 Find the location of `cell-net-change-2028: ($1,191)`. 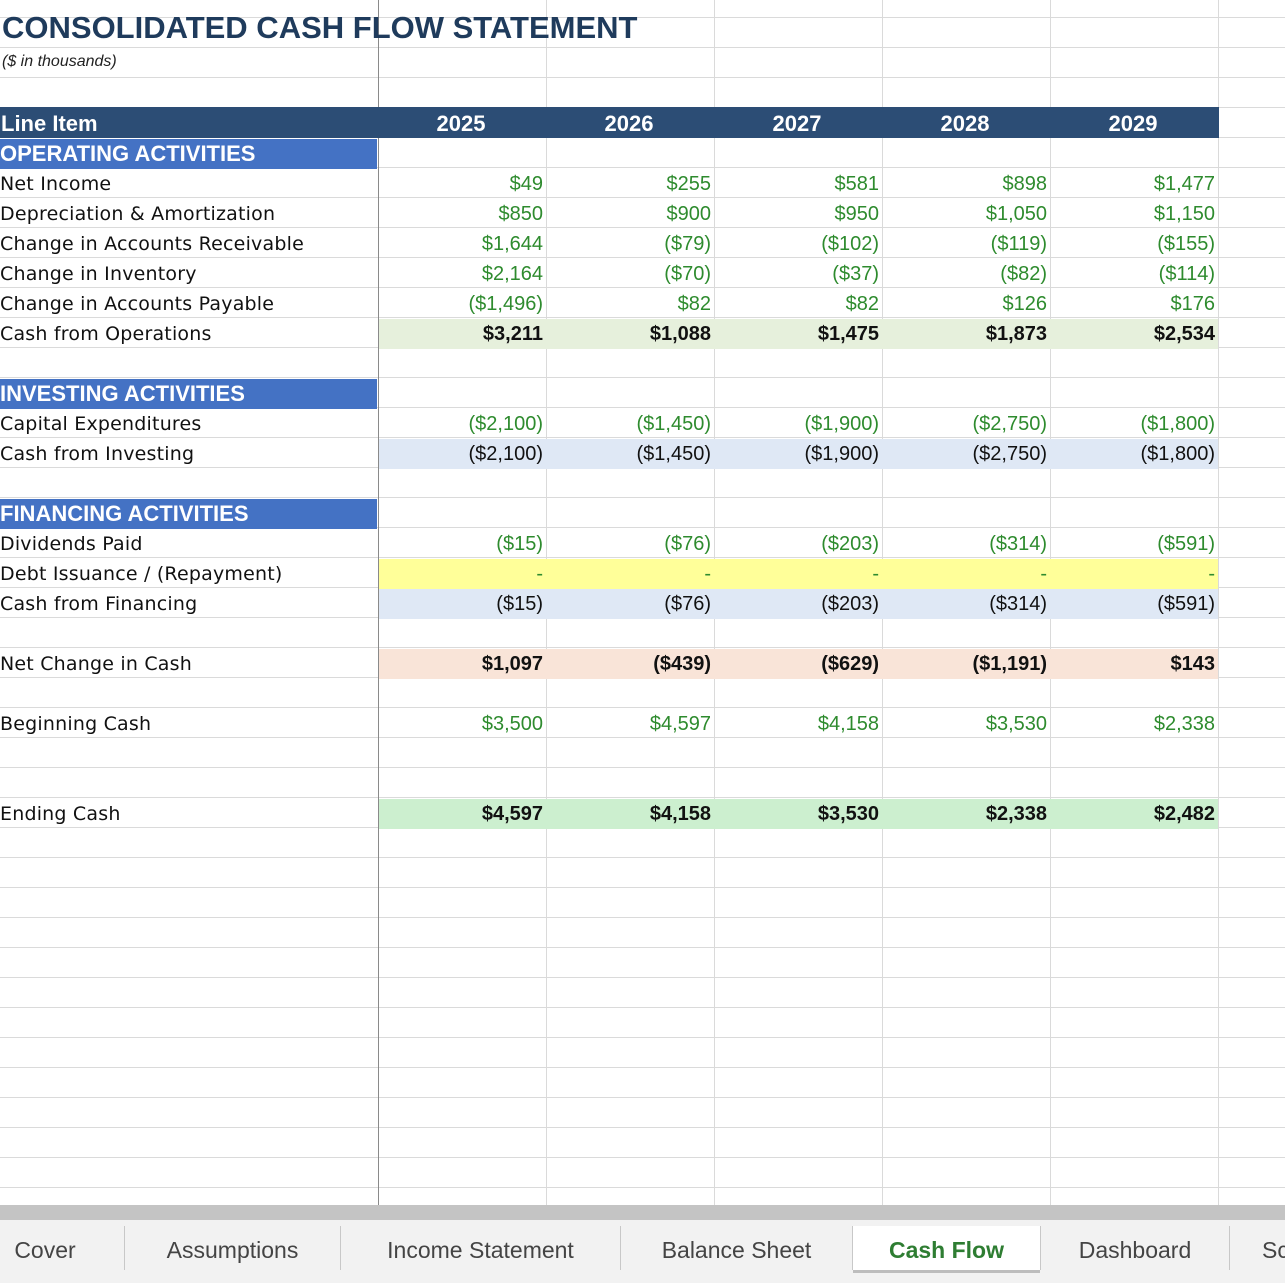

cell-net-change-2028: ($1,191) is located at coordinates (1010, 664).